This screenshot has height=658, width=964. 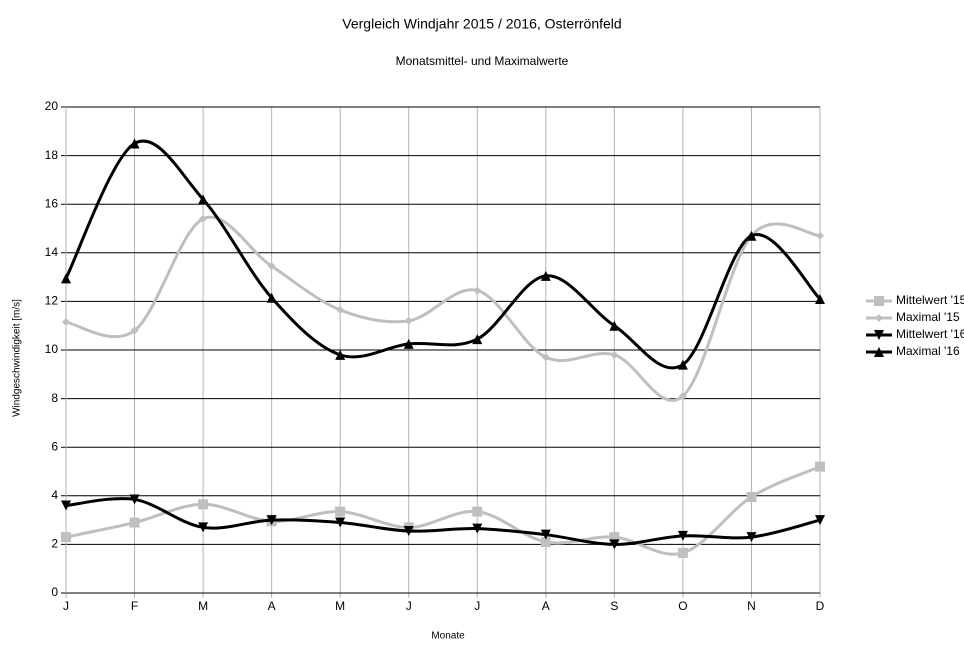 I want to click on legend-label: Maximal '15, so click(x=928, y=317).